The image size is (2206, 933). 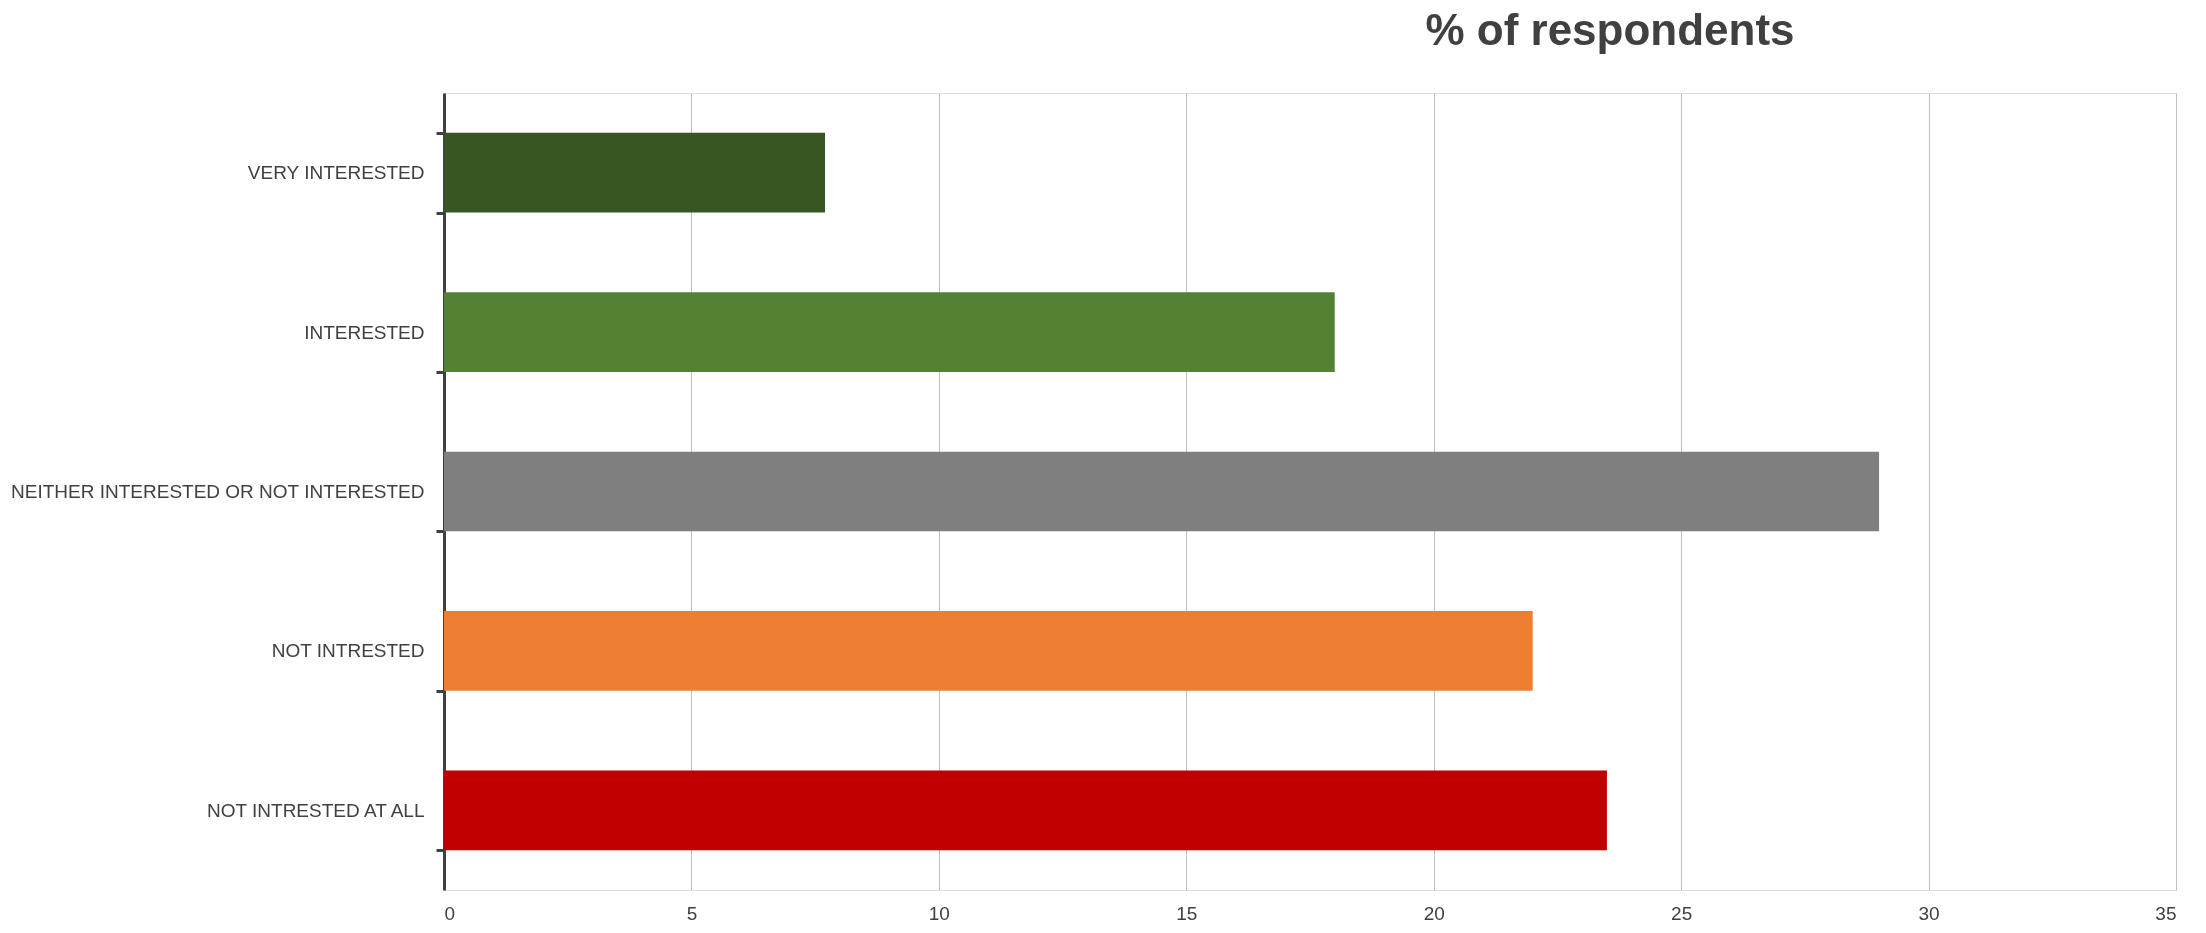 What do you see at coordinates (1187, 913) in the screenshot?
I see `x-tick-label: 15` at bounding box center [1187, 913].